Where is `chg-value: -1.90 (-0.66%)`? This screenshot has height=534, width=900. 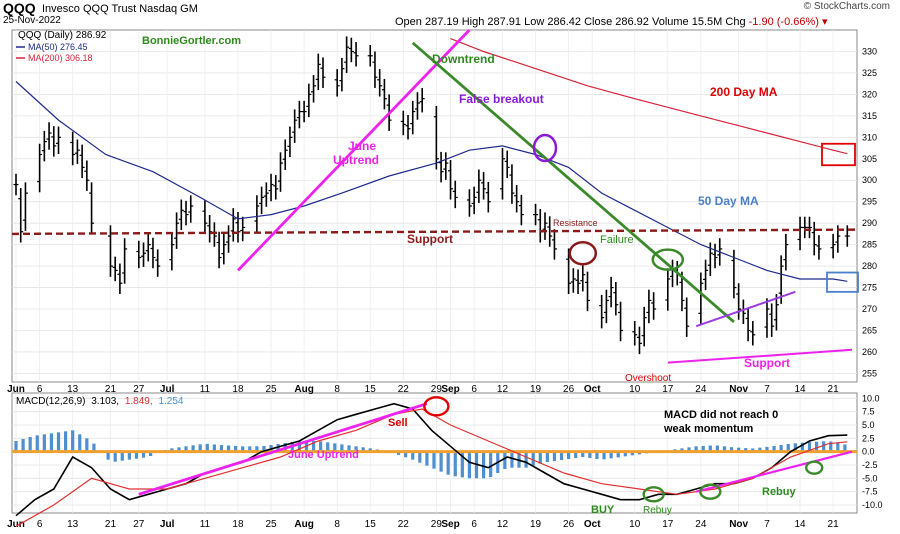
chg-value: -1.90 (-0.66%) is located at coordinates (783, 22).